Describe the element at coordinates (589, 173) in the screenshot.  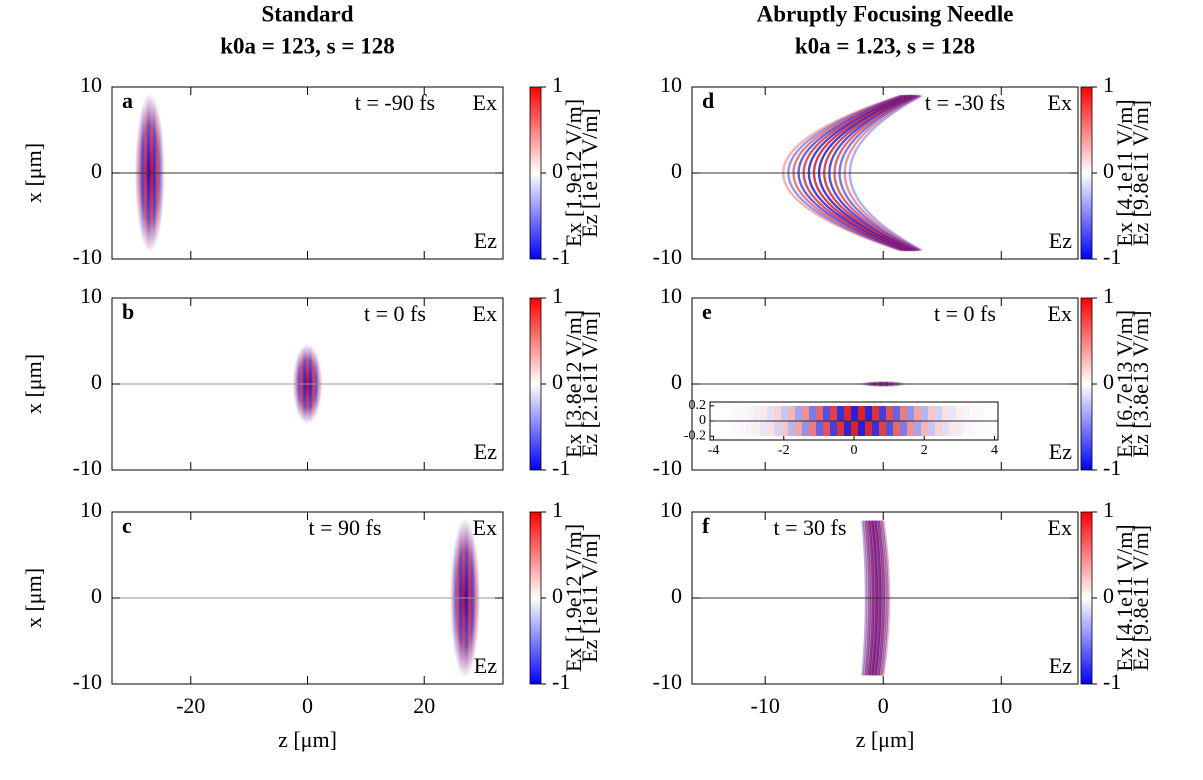
I see `colorbar-label: Ez [1e11 V/m]` at that location.